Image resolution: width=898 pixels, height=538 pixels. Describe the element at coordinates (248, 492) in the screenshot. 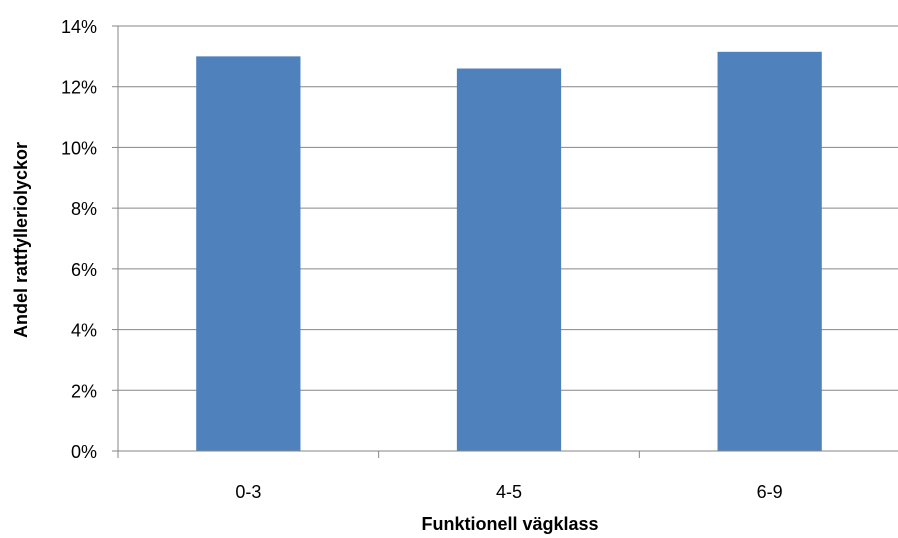

I see `x-tick-label: 0-3` at that location.